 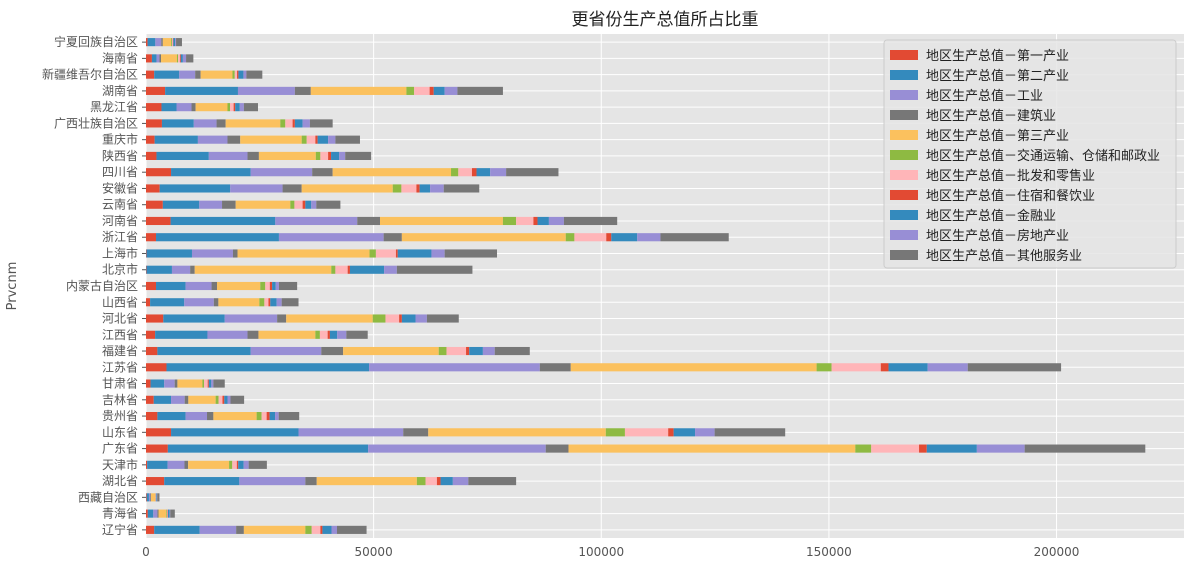 What do you see at coordinates (120, 384) in the screenshot?
I see `y-tick-label: 甘肃省` at bounding box center [120, 384].